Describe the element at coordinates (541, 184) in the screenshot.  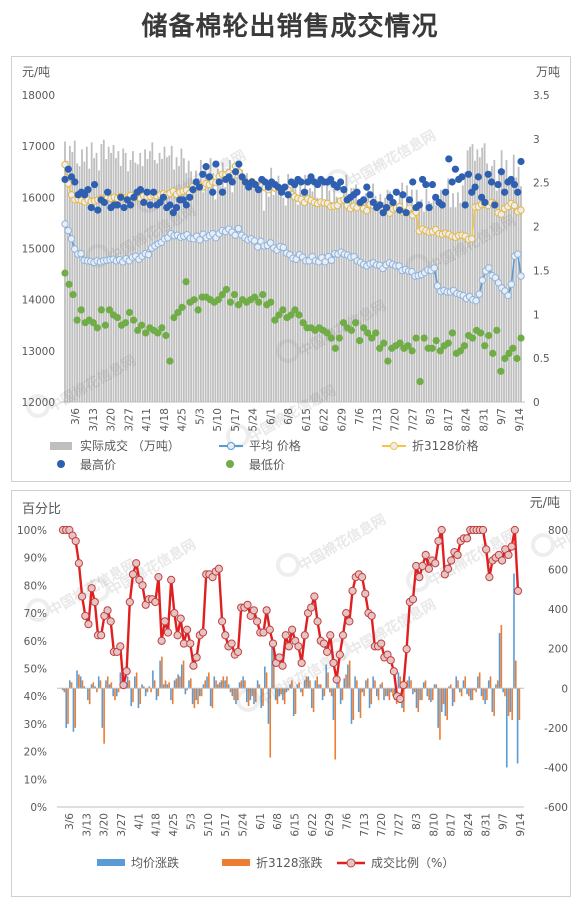
I see `right-tick-label: 2.5` at that location.